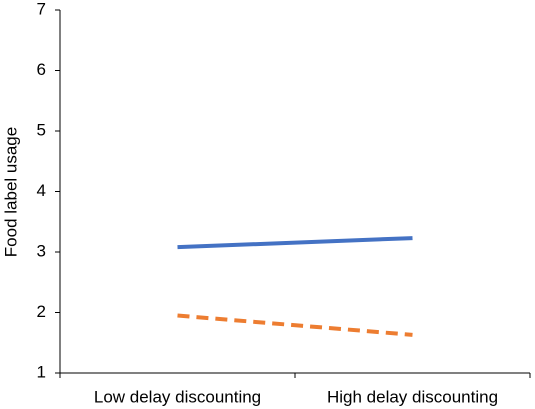  I want to click on y-tick-label: 4, so click(41, 190).